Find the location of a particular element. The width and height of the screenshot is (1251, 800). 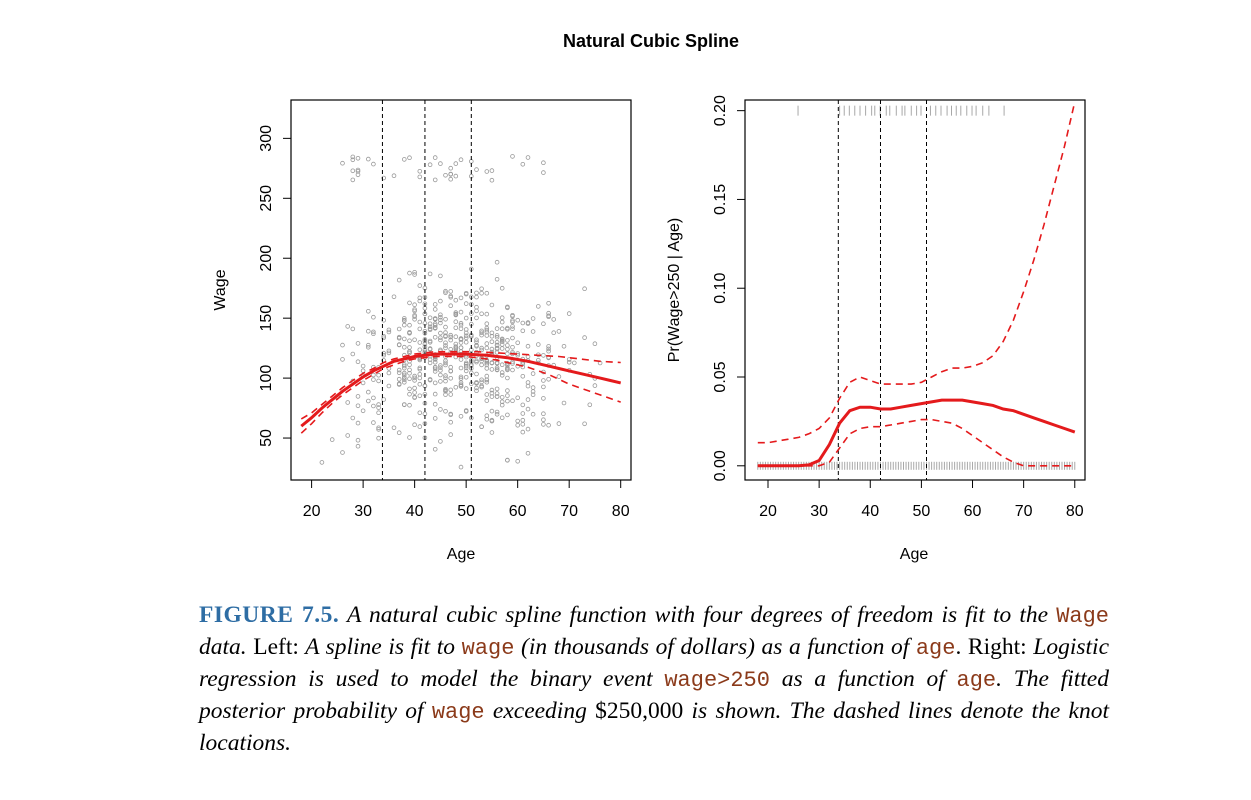

right-x-tick-label: 20 is located at coordinates (768, 511).